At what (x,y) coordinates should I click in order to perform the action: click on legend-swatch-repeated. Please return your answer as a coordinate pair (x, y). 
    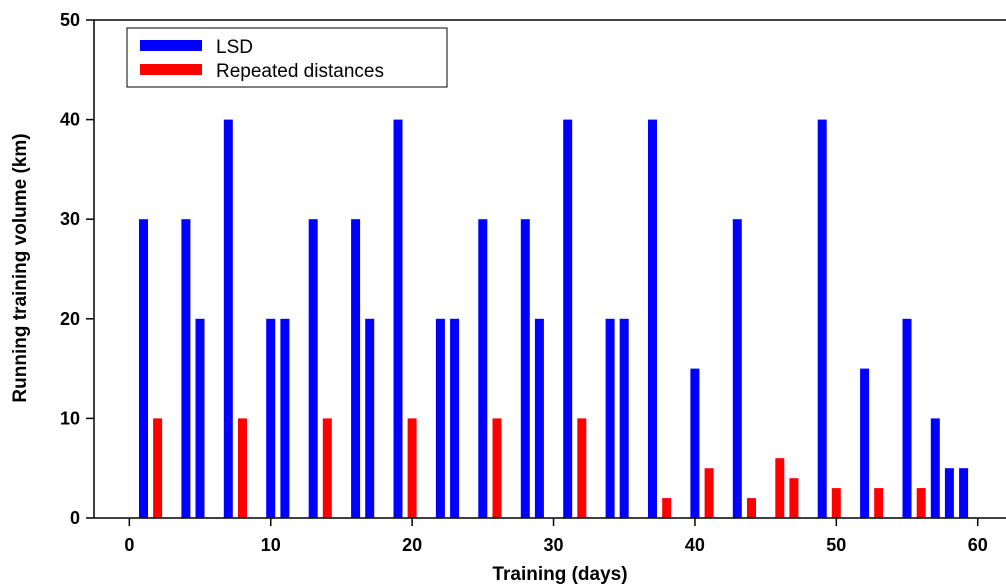
    Looking at the image, I should click on (171, 69).